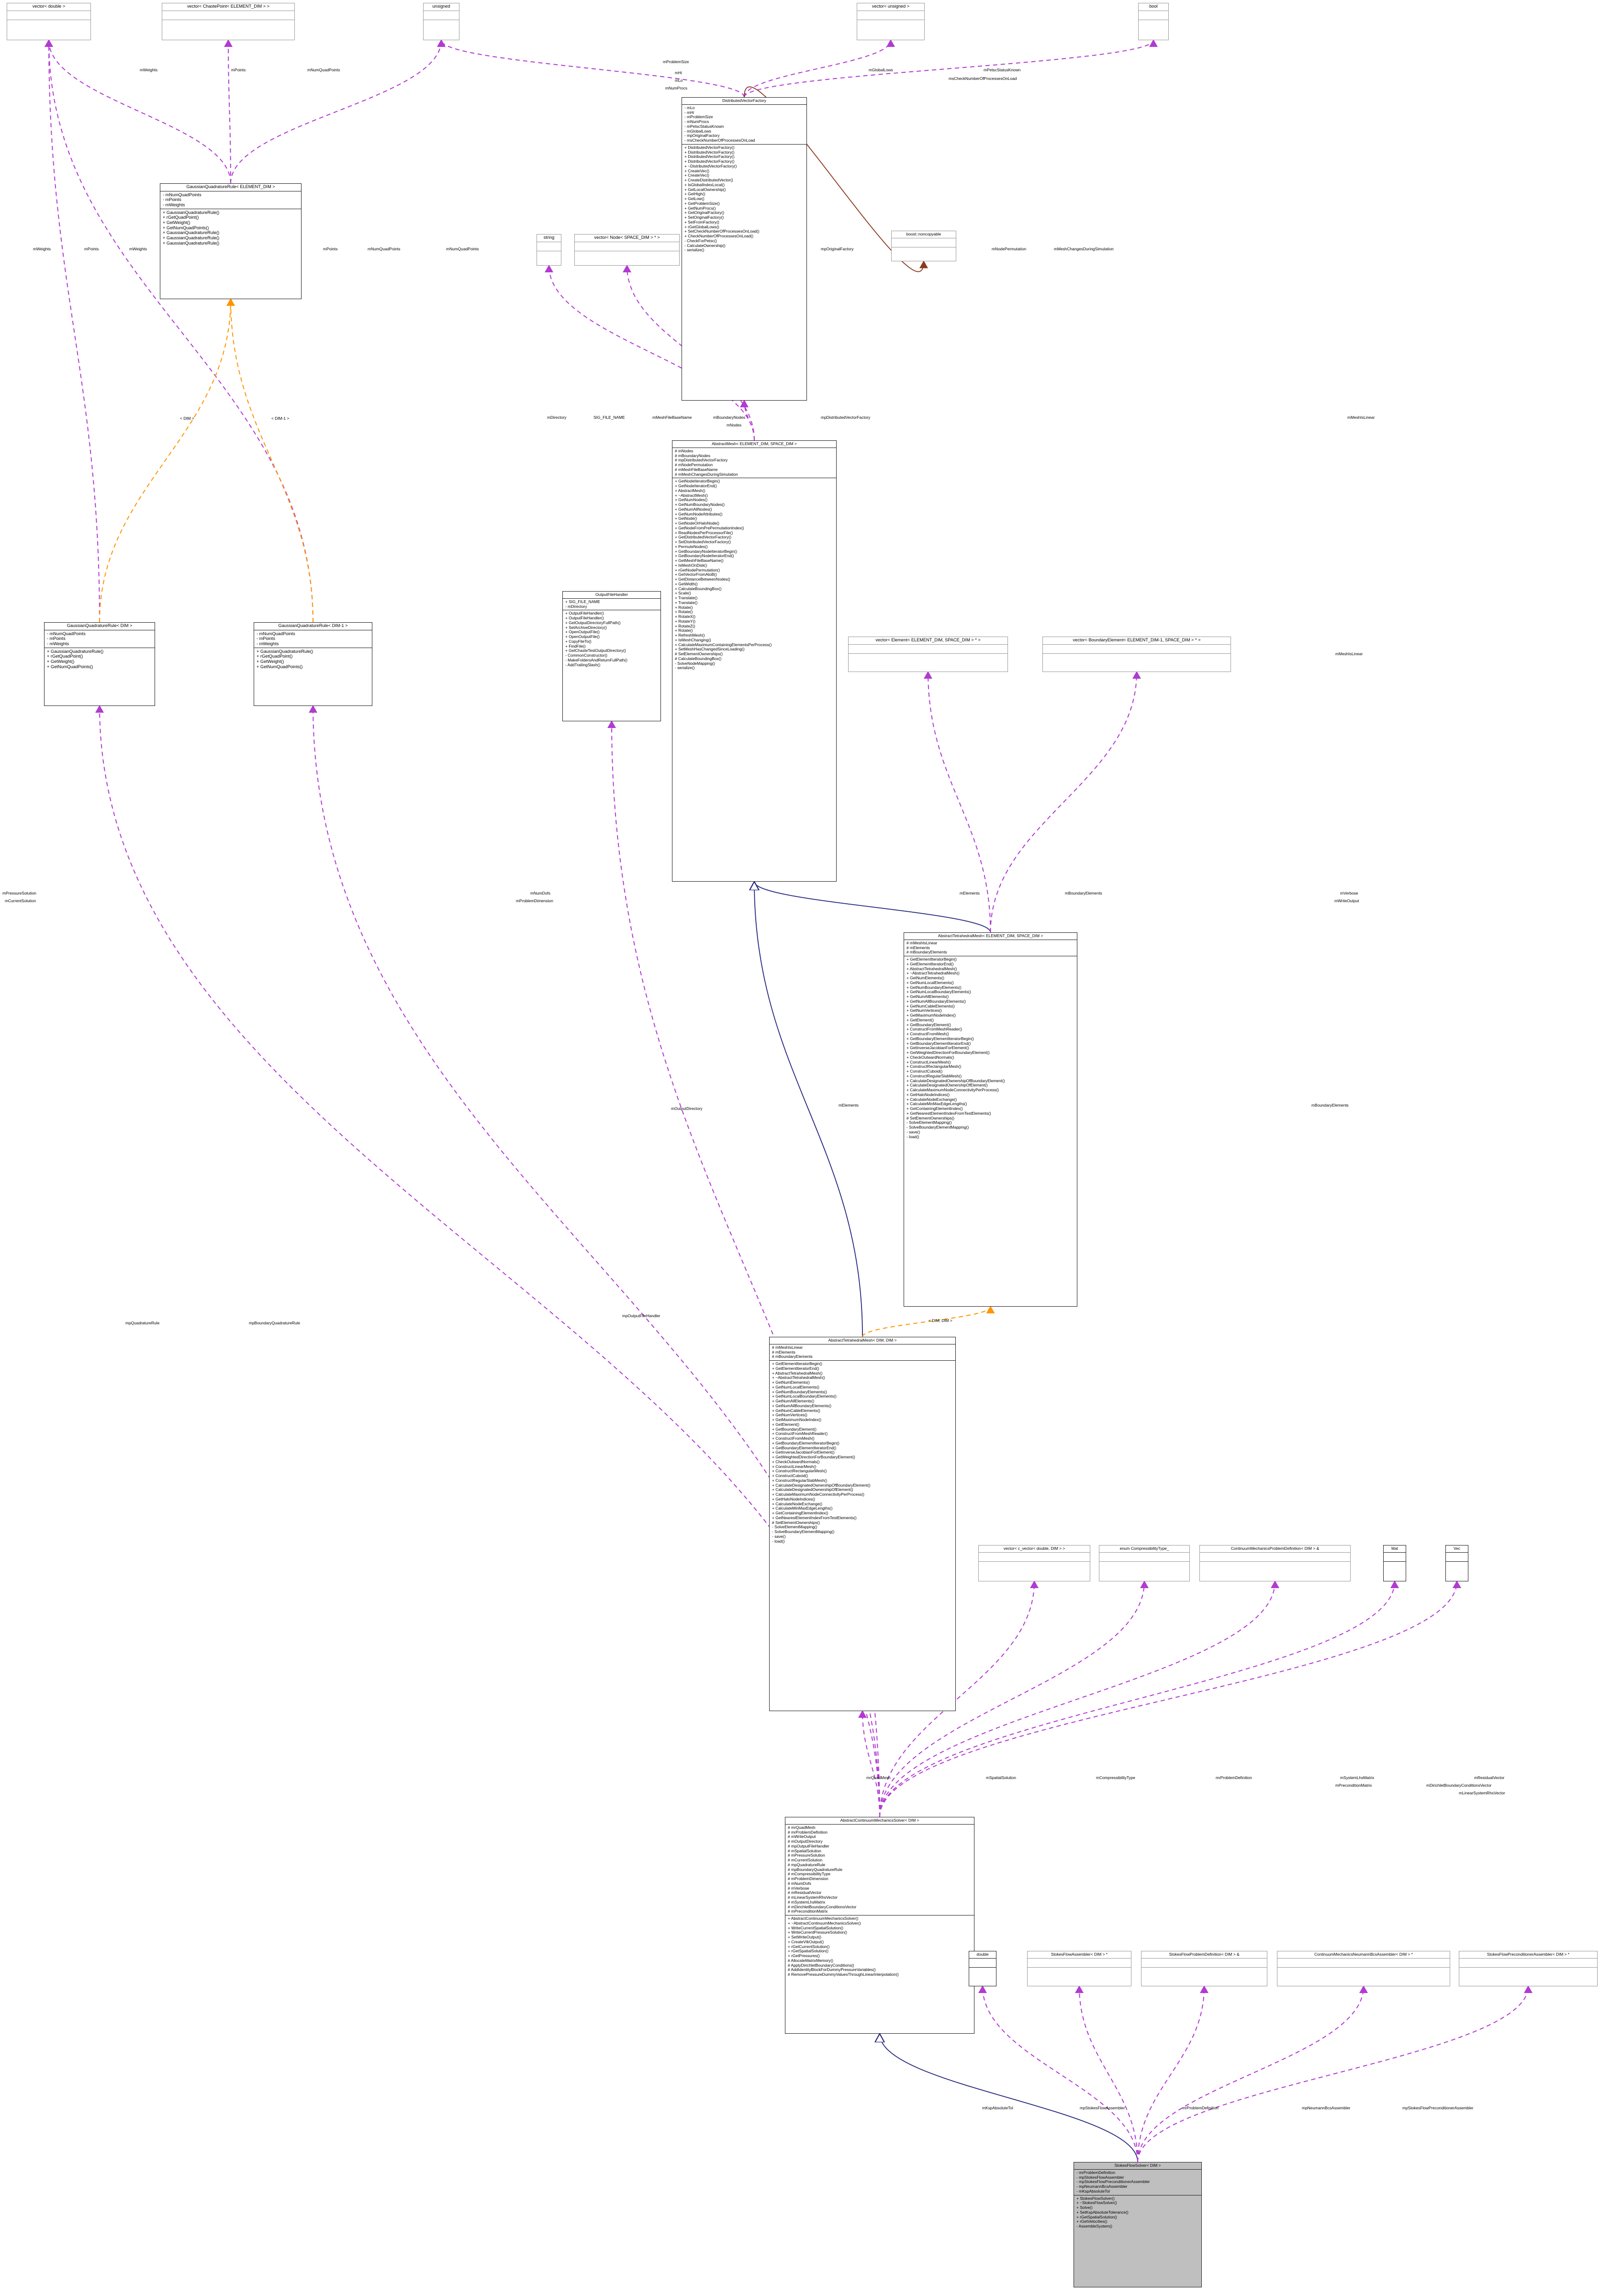 The image size is (1600, 2296). Describe the element at coordinates (920, 1020) in the screenshot. I see `class-operation: + GetElement()` at that location.